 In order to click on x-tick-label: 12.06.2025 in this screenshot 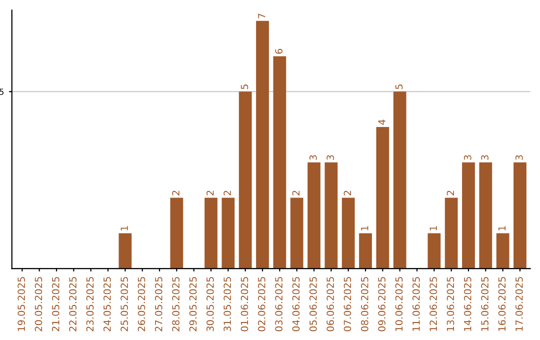, I will do `click(433, 304)`.